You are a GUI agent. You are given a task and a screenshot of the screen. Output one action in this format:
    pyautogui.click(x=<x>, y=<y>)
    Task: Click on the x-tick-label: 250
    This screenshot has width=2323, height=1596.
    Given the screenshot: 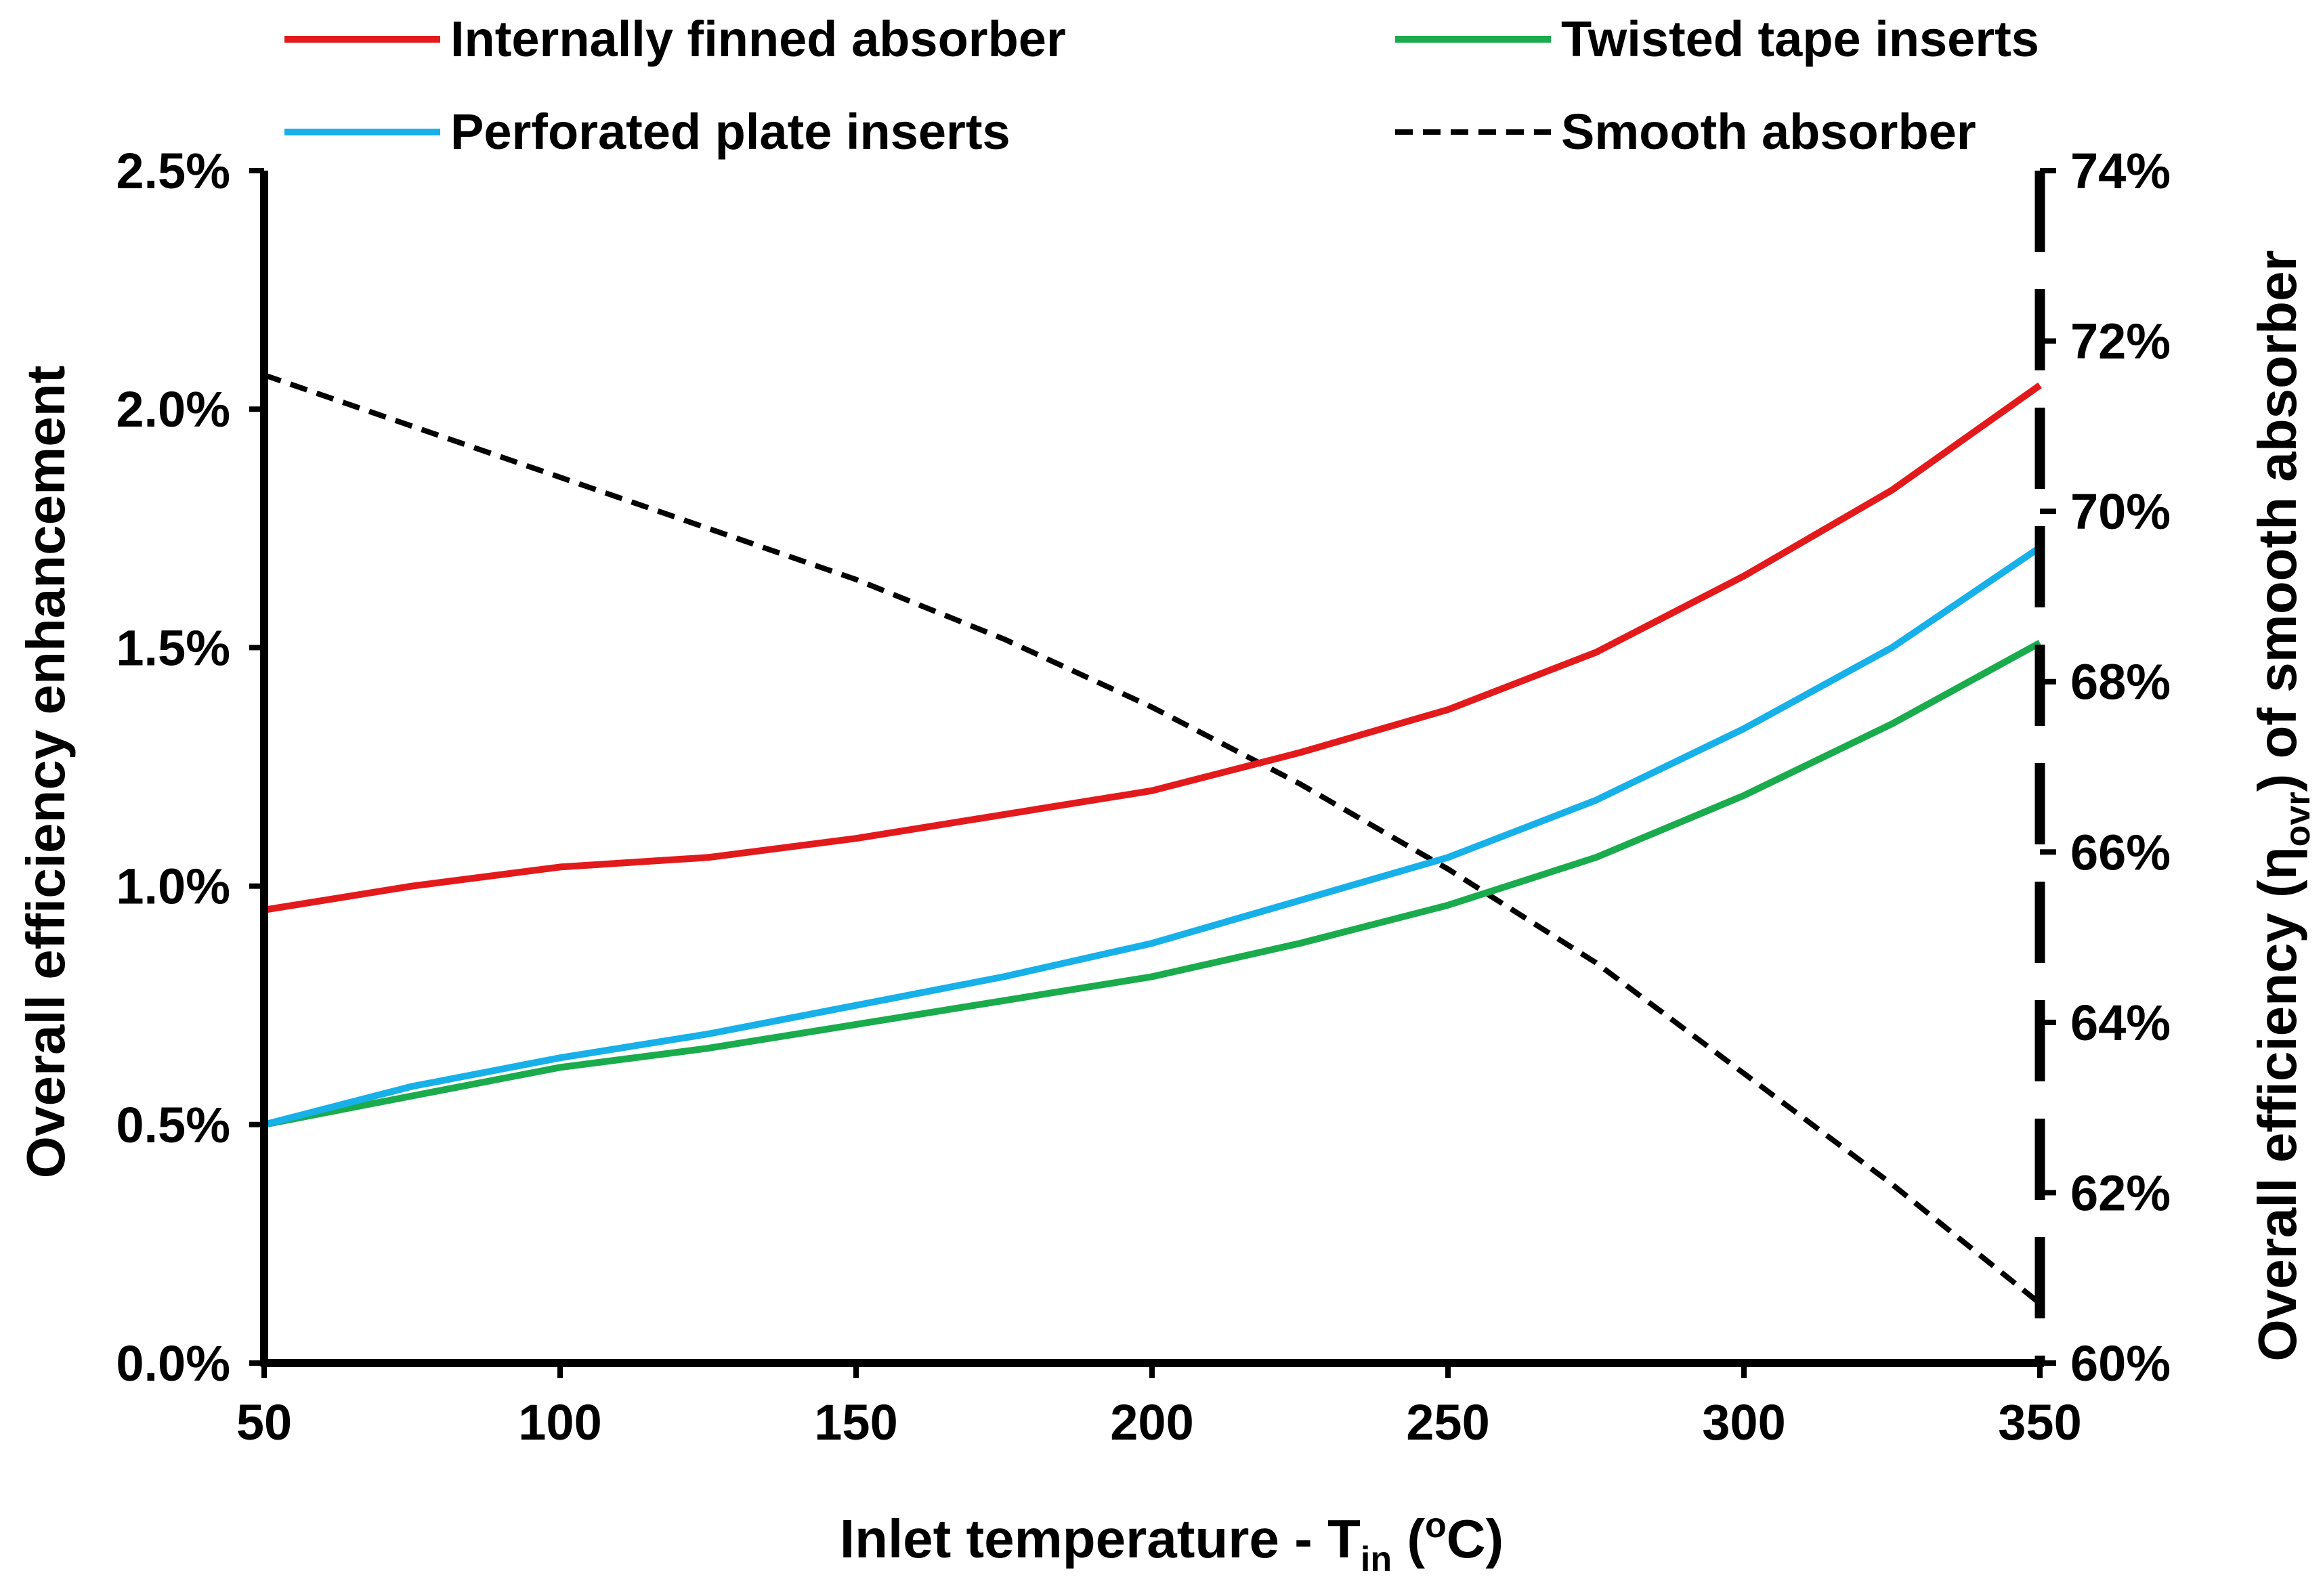 What is the action you would take?
    pyautogui.click(x=1447, y=1422)
    